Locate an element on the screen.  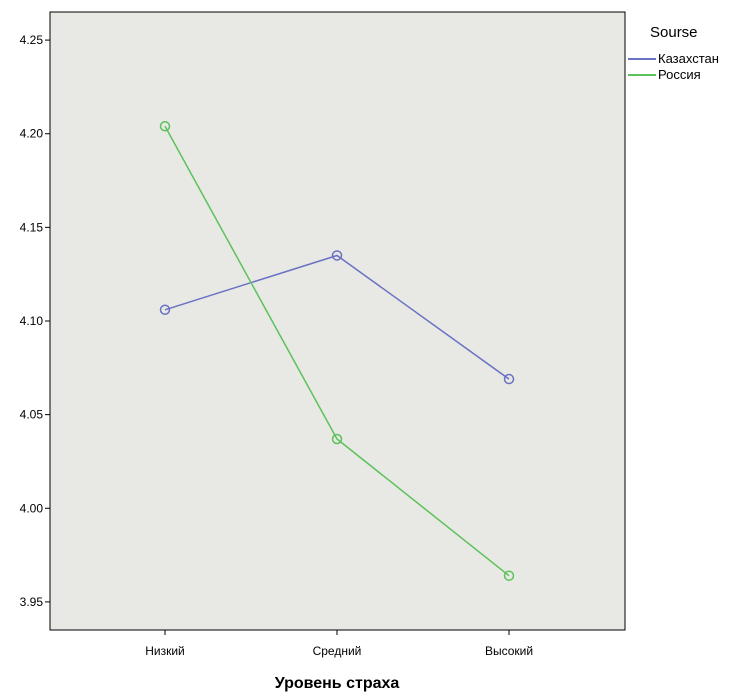
series-line is located at coordinates (337, 317).